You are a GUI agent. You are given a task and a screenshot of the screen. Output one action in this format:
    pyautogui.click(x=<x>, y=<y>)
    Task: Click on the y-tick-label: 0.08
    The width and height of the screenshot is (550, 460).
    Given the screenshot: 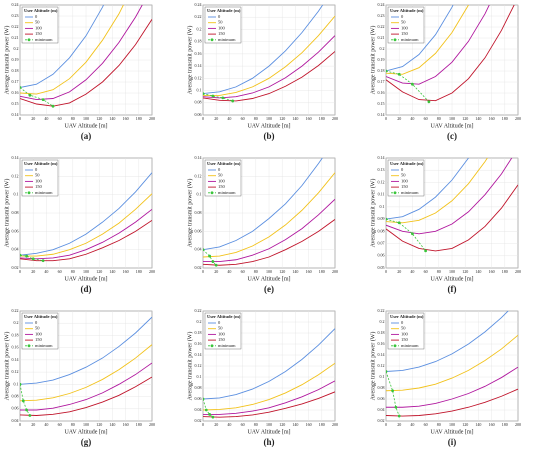 What is the action you would take?
    pyautogui.click(x=381, y=230)
    